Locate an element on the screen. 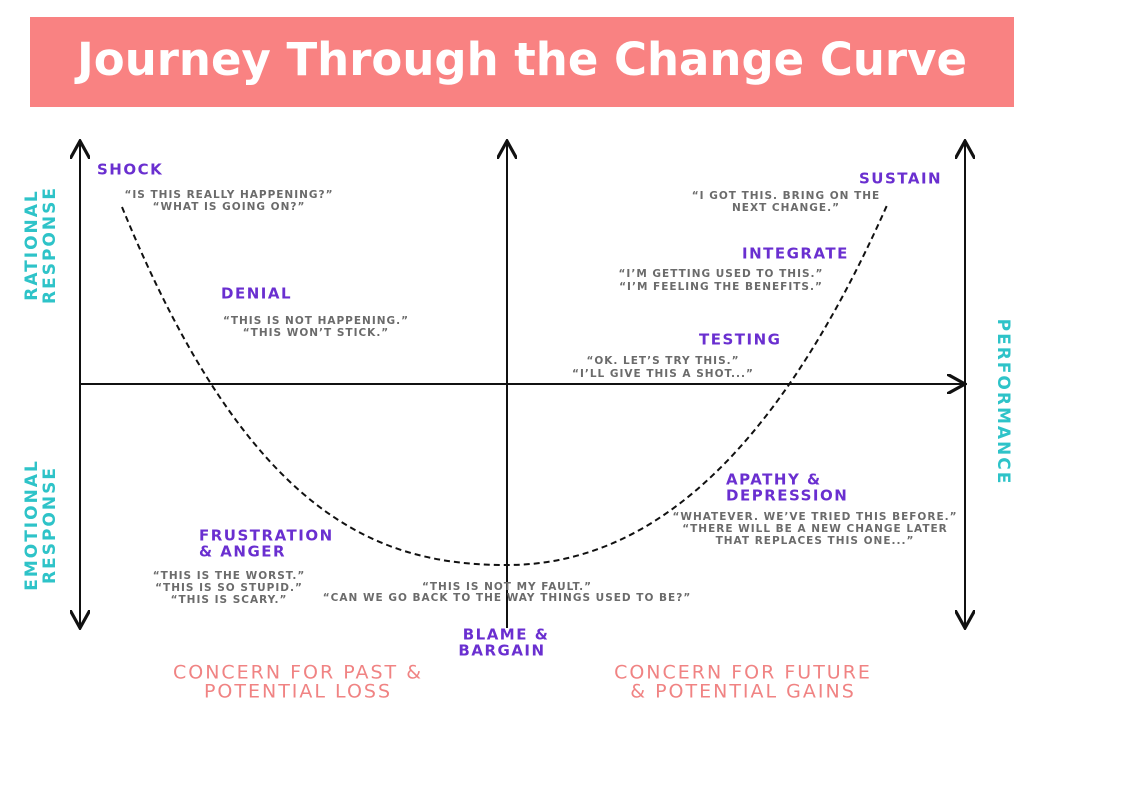 Image resolution: width=1144 pixels, height=792 pixels. stage-name: & ANGER is located at coordinates (242, 552).